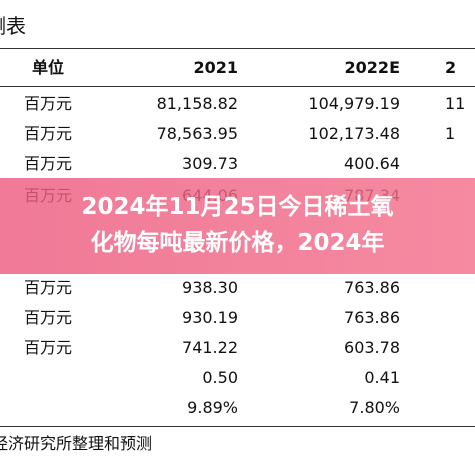 The height and width of the screenshot is (475, 475). Describe the element at coordinates (374, 407) in the screenshot. I see `value-cell: 7.80%` at that location.